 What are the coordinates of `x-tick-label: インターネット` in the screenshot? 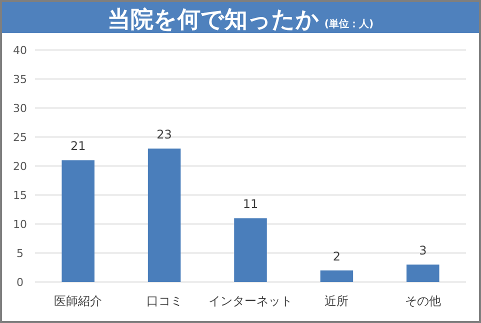 It's located at (250, 301).